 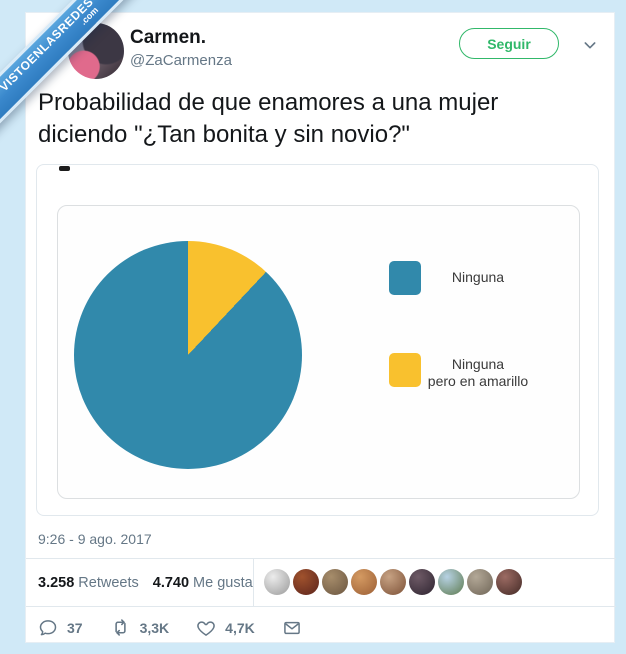 What do you see at coordinates (171, 582) in the screenshot?
I see `likes-count: 4.740` at bounding box center [171, 582].